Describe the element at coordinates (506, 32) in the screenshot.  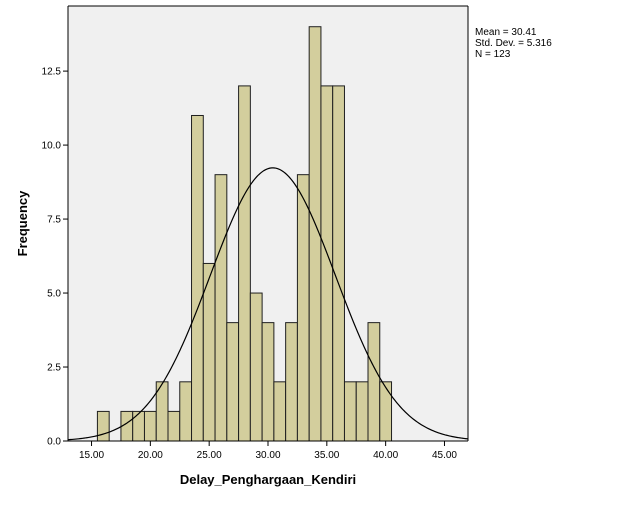
I see `stat-mean: Mean = 30.41` at that location.